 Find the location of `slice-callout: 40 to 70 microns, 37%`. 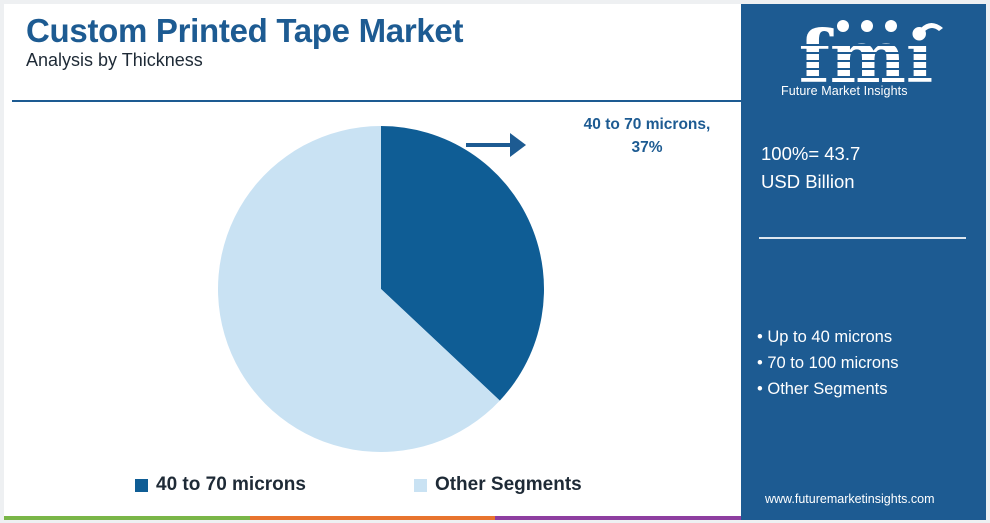

slice-callout: 40 to 70 microns, 37% is located at coordinates (647, 136).